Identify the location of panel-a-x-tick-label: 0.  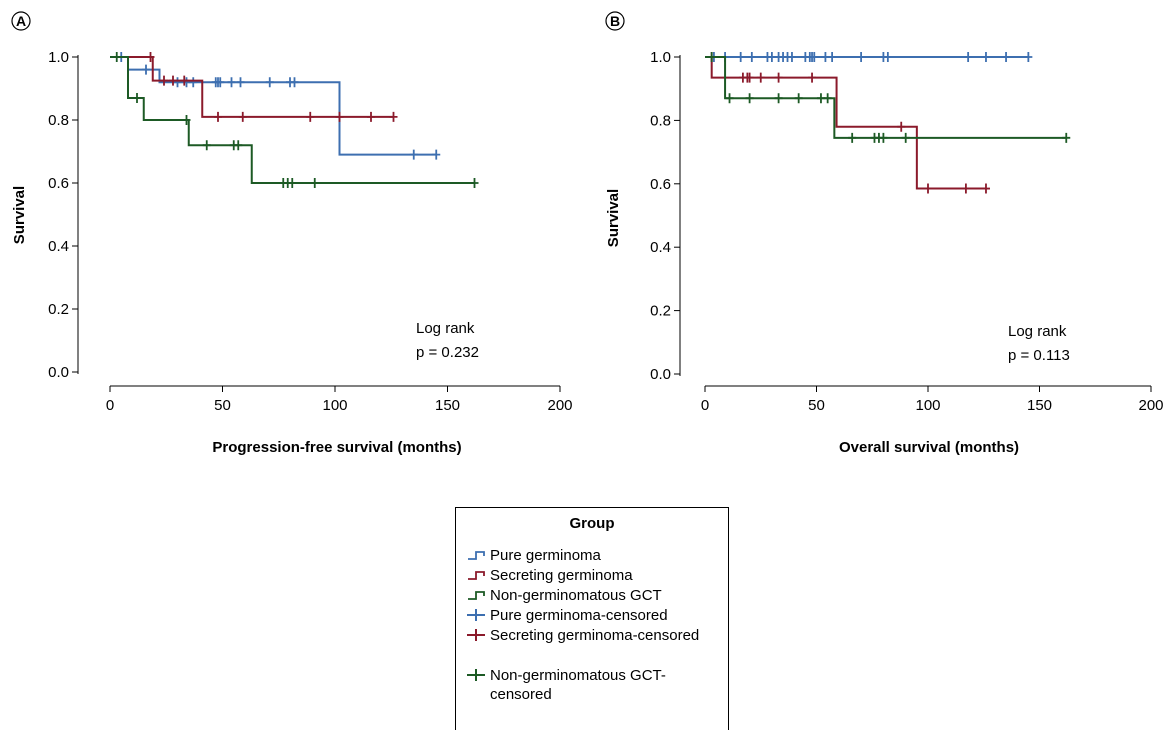
(110, 405).